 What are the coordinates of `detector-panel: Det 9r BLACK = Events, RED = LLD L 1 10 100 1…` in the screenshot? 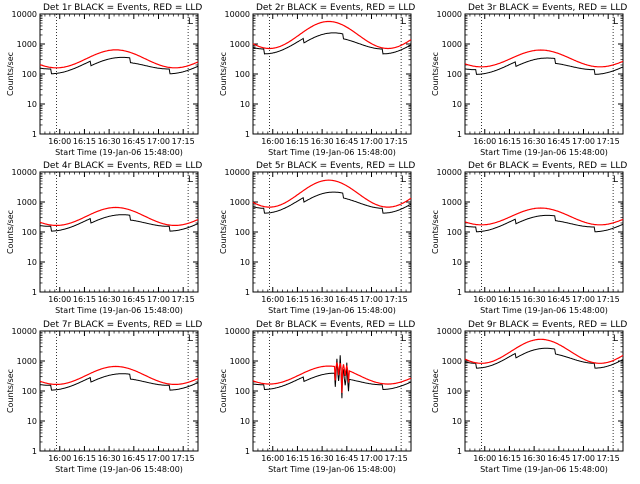 It's located at (529, 397).